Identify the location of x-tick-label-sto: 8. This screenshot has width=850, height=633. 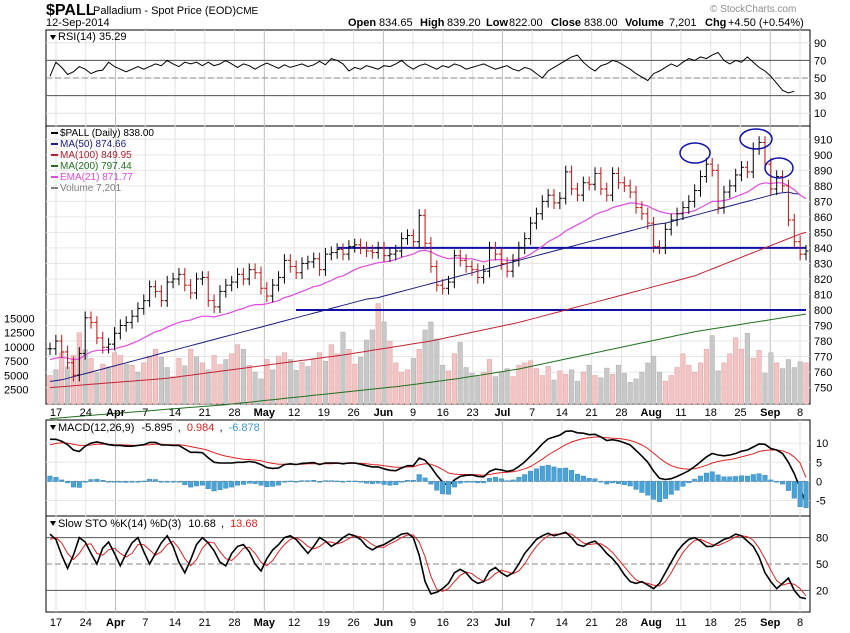
(800, 623).